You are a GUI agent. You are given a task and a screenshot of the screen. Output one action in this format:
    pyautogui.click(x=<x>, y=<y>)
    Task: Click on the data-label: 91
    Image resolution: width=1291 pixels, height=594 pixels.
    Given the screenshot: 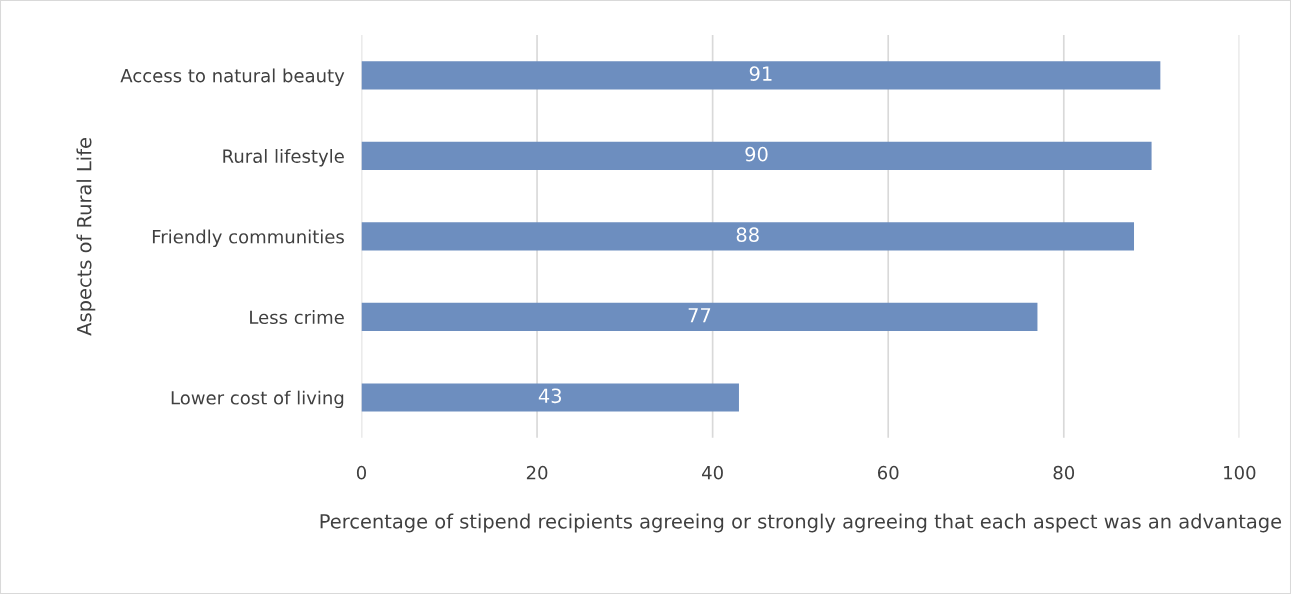 What is the action you would take?
    pyautogui.click(x=760, y=73)
    